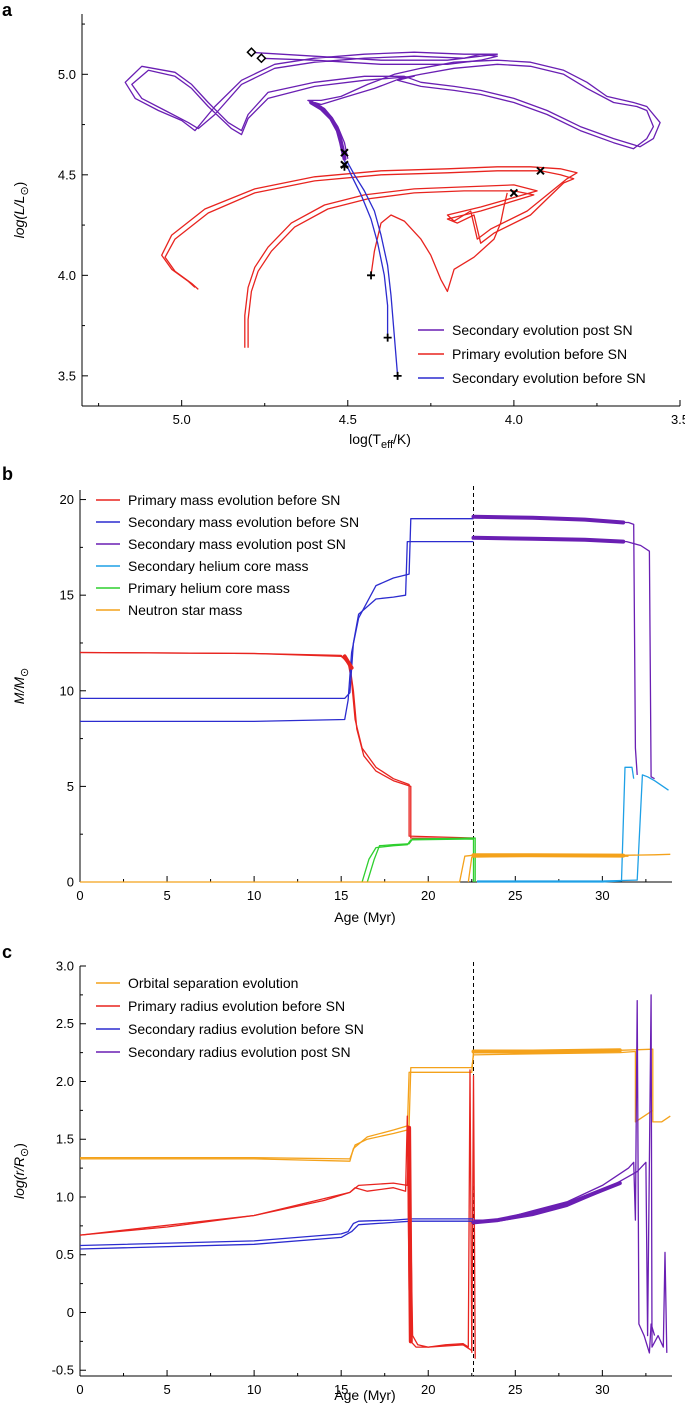  I want to click on y-tick-label: 1.5, so click(65, 1139).